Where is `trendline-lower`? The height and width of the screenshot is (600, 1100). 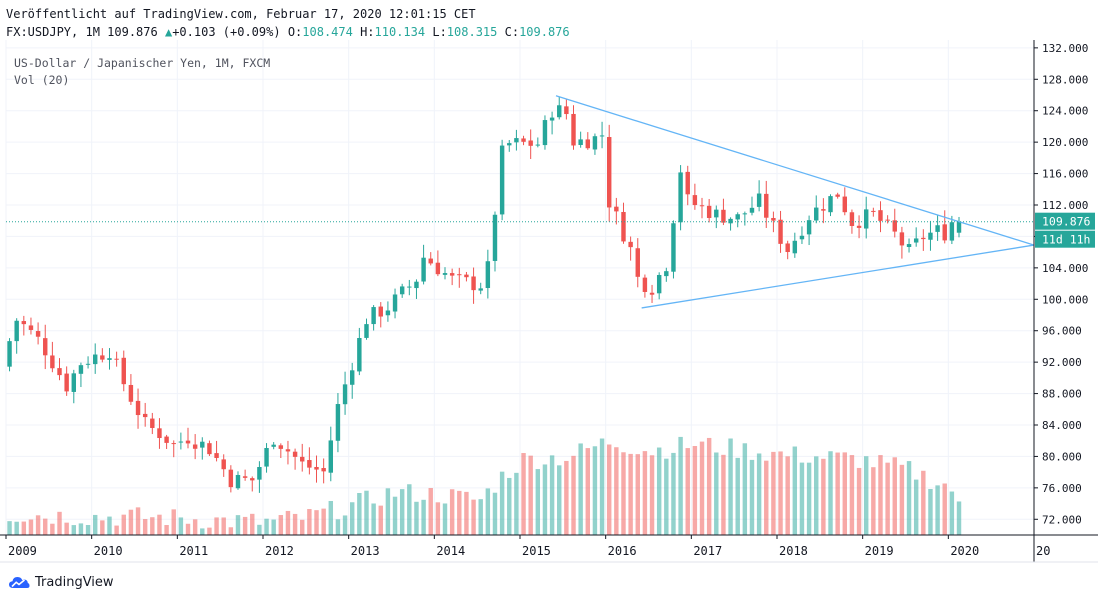 trendline-lower is located at coordinates (838, 276).